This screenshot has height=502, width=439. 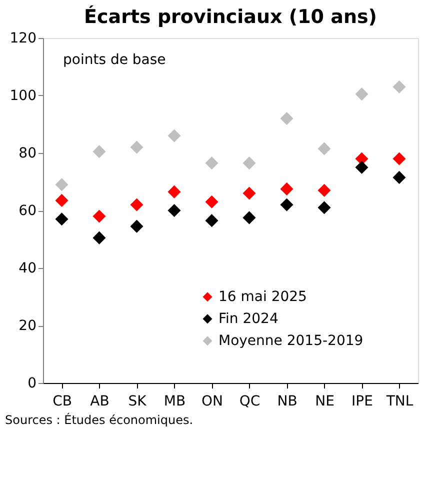 I want to click on x-tick-label: NB, so click(x=287, y=402).